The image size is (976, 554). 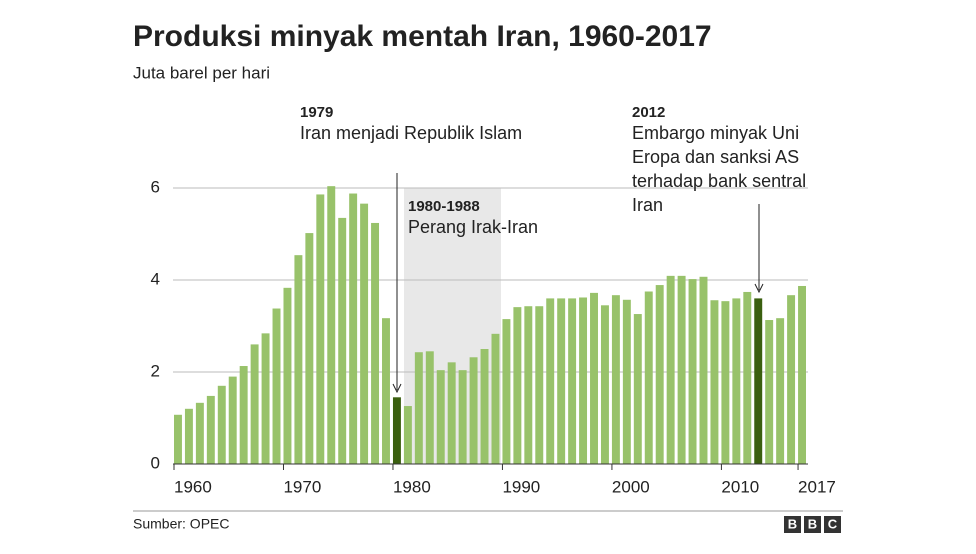 What do you see at coordinates (155, 186) in the screenshot?
I see `y-tick-label: 6` at bounding box center [155, 186].